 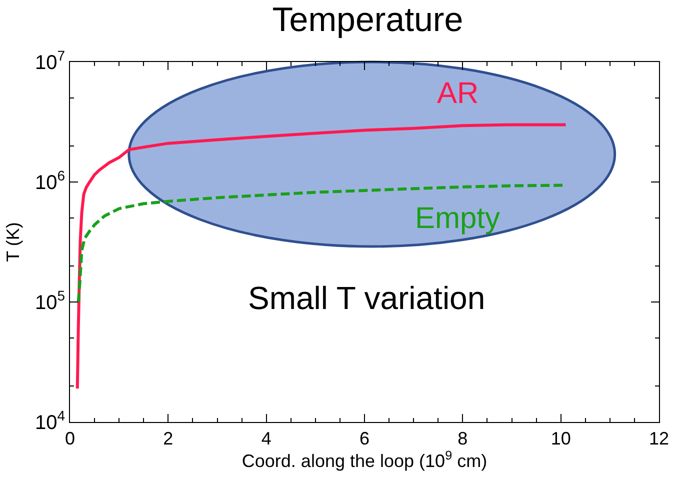 I want to click on x-tick-label: 6, so click(x=364, y=438).